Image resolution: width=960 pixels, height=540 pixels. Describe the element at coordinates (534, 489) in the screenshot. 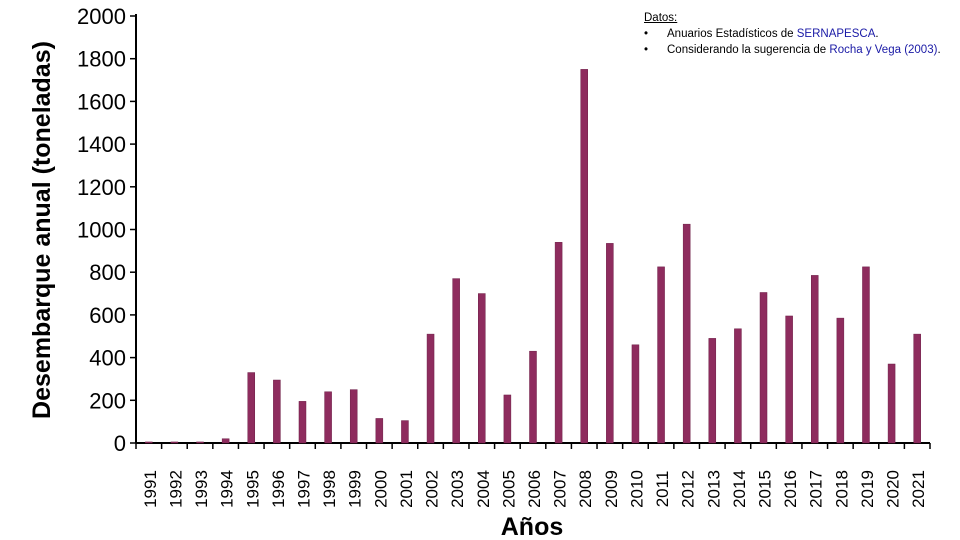

I see `x-tick-label: 2006` at that location.